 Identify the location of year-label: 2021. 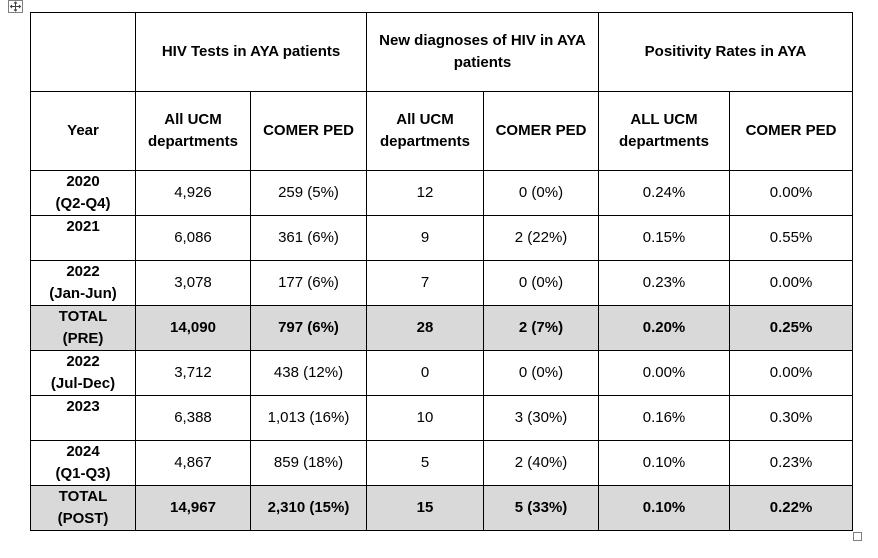
(83, 226).